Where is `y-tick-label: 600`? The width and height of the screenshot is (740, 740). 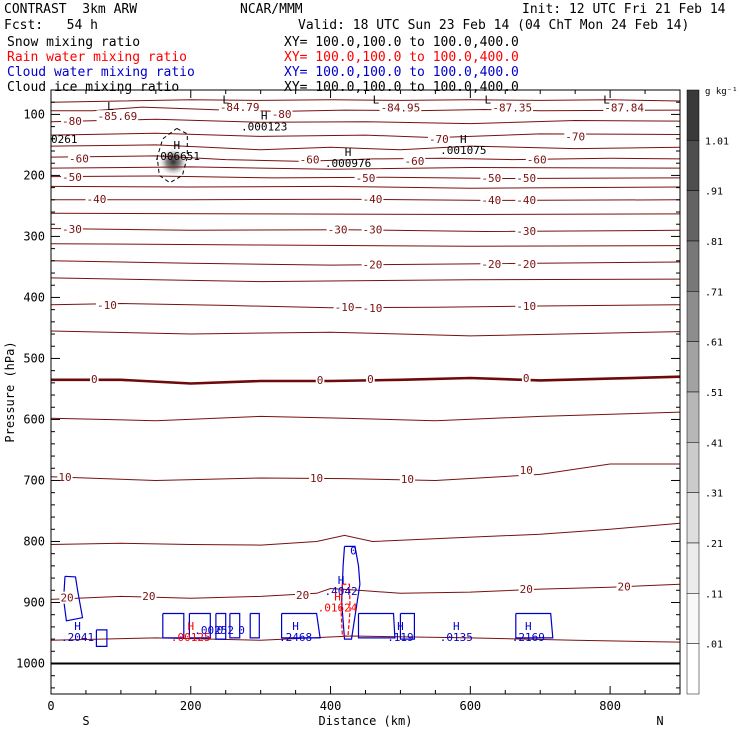 y-tick-label: 600 is located at coordinates (34, 419).